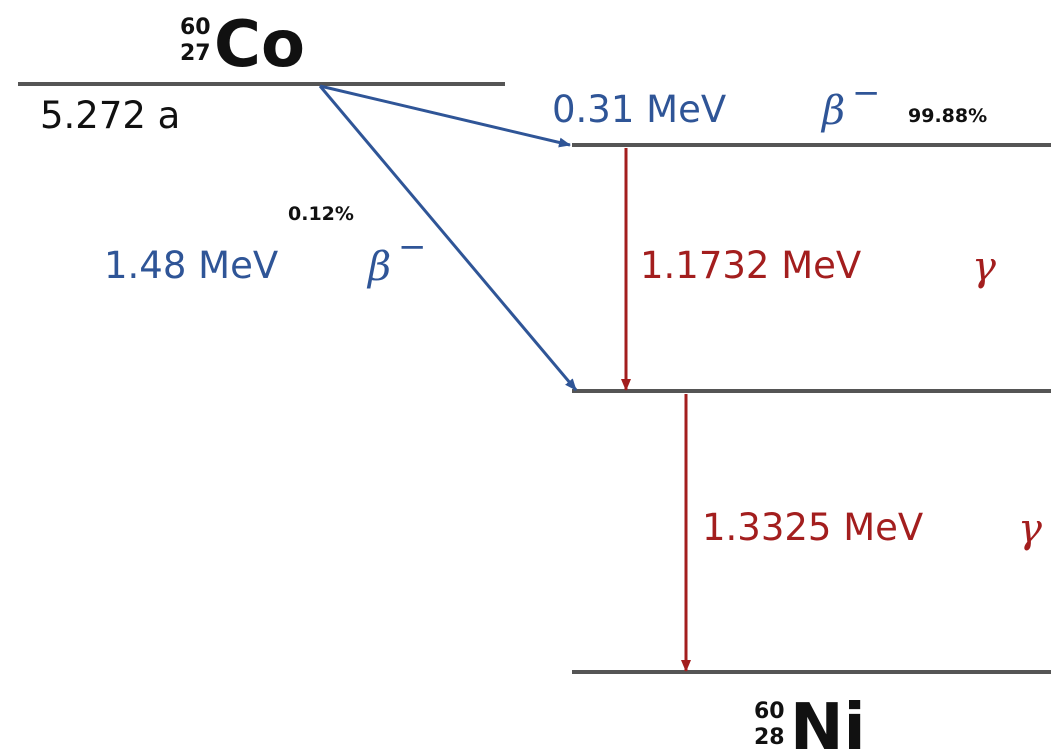 This screenshot has height=751, width=1051. Describe the element at coordinates (191, 265) in the screenshot. I see `beta-low-energy: 1.48 MeV` at that location.